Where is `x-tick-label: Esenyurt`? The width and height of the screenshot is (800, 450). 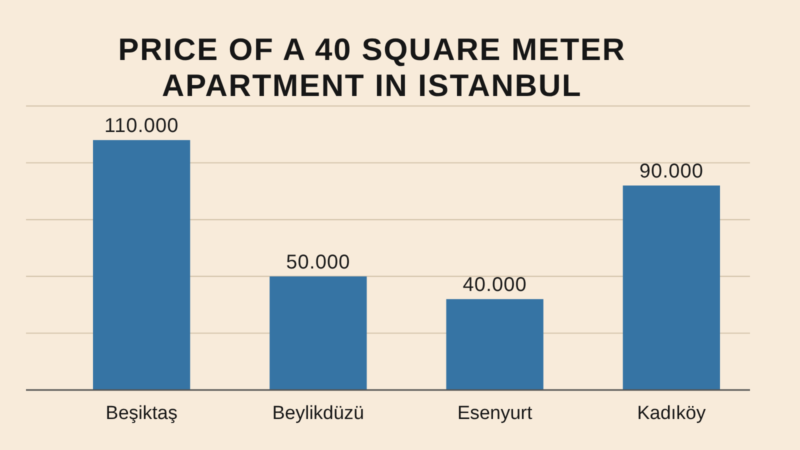
x-tick-label: Esenyurt is located at coordinates (495, 413).